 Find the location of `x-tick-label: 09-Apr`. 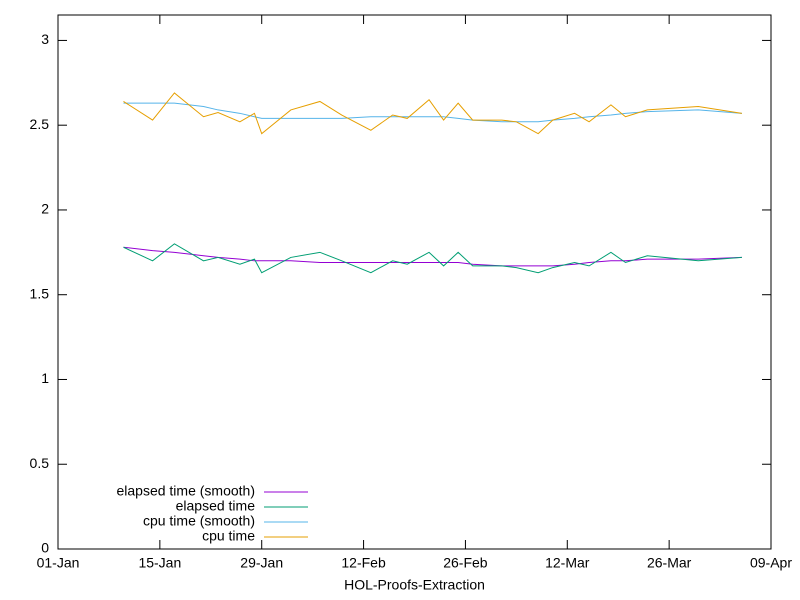

x-tick-label: 09-Apr is located at coordinates (771, 563).